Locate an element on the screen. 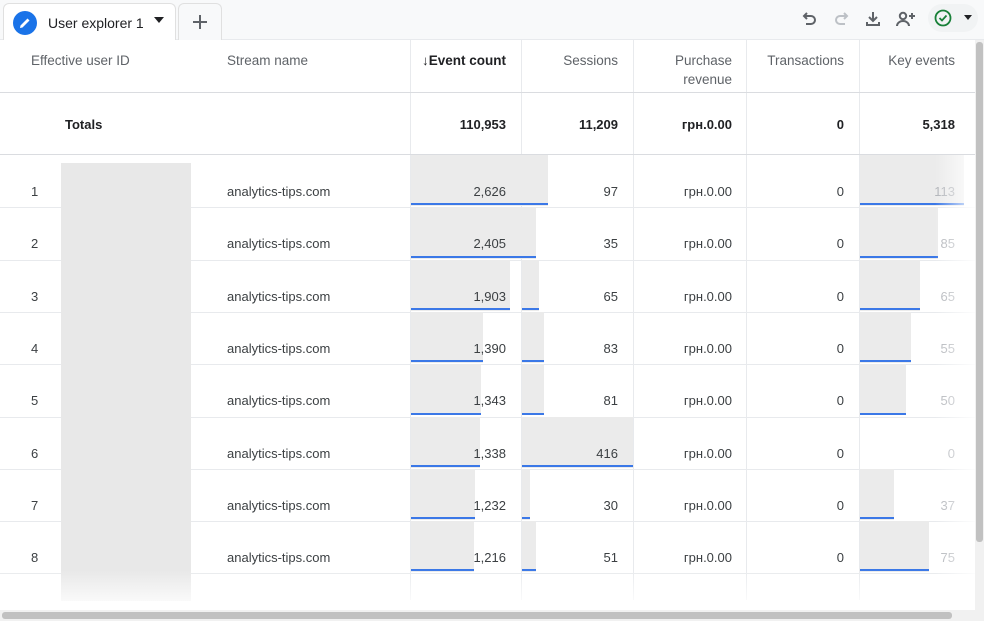 The height and width of the screenshot is (621, 984). redo-icon is located at coordinates (842, 18).